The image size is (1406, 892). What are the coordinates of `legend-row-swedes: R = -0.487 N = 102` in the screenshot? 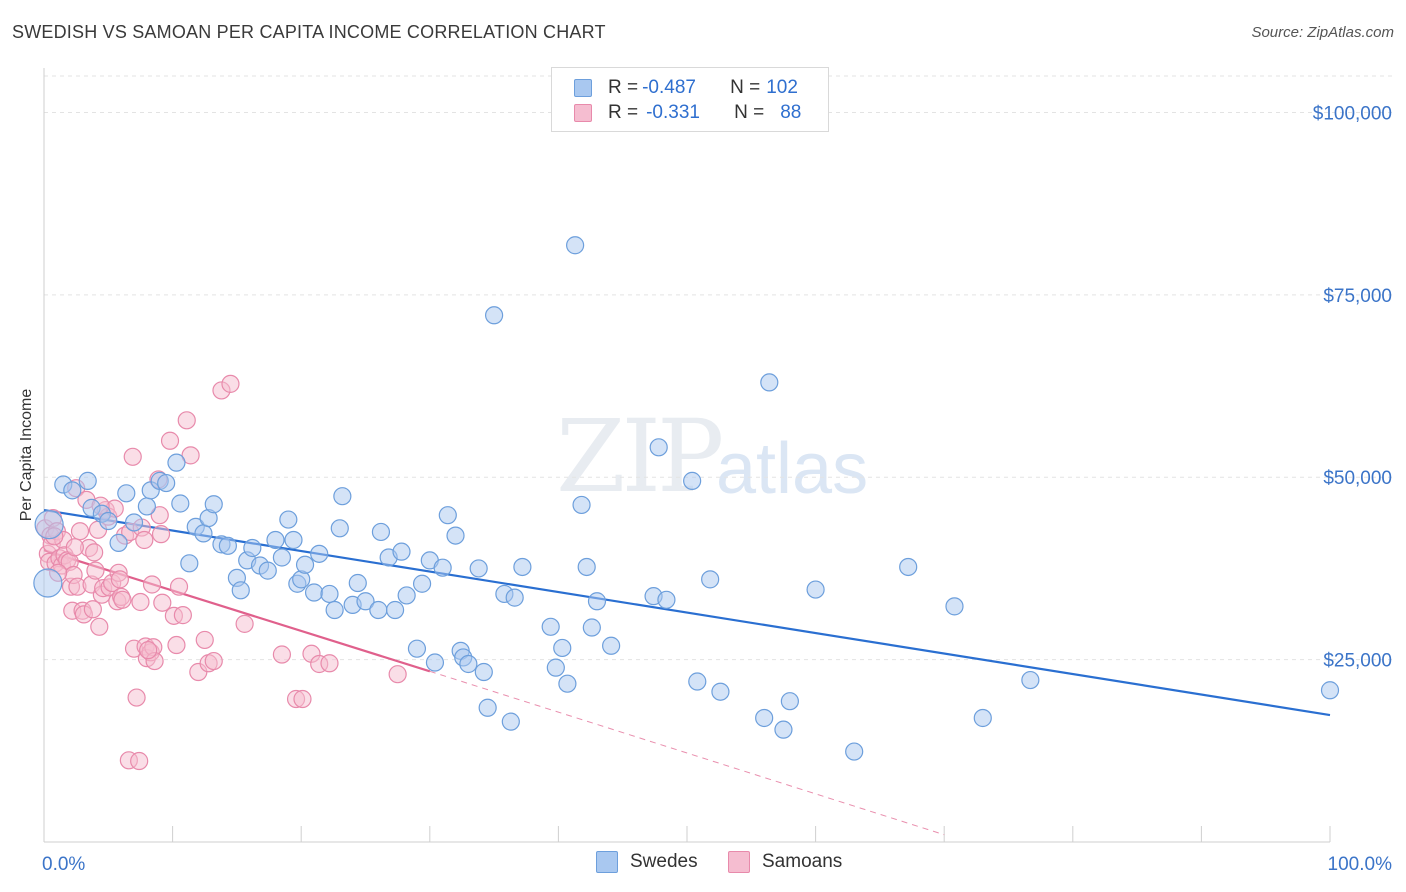 It's located at (686, 88).